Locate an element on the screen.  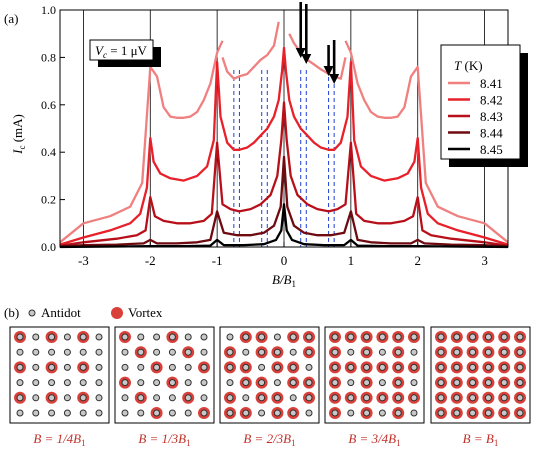
svg-text: Vc = 1 μV is located at coordinates (121, 51).